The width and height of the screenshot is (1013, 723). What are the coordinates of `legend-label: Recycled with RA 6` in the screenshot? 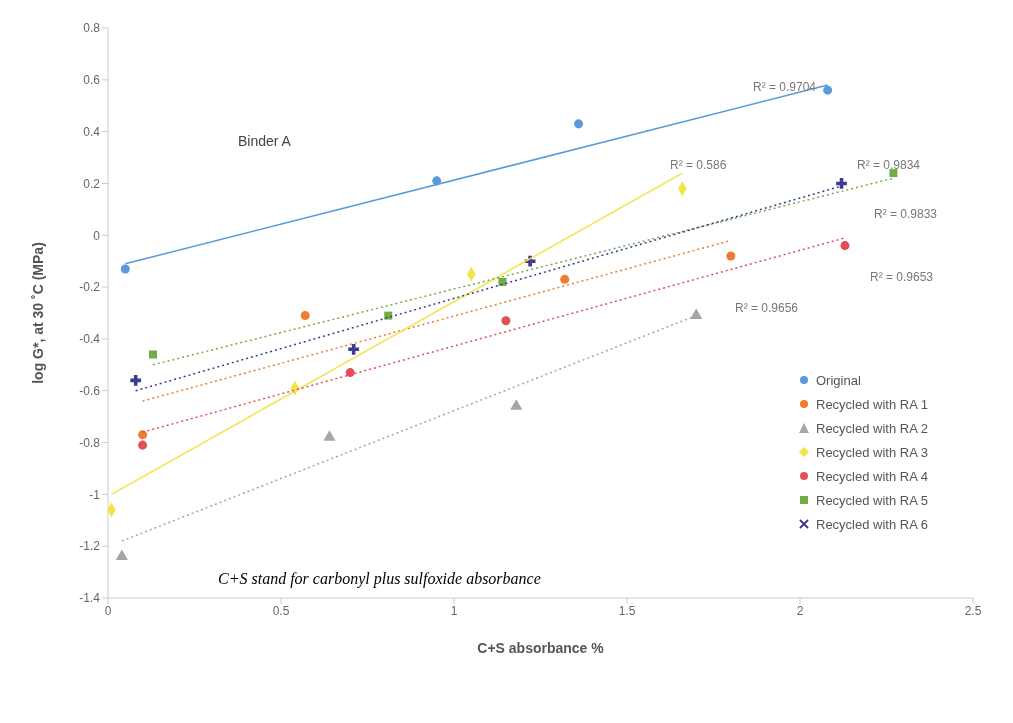 It's located at (872, 524).